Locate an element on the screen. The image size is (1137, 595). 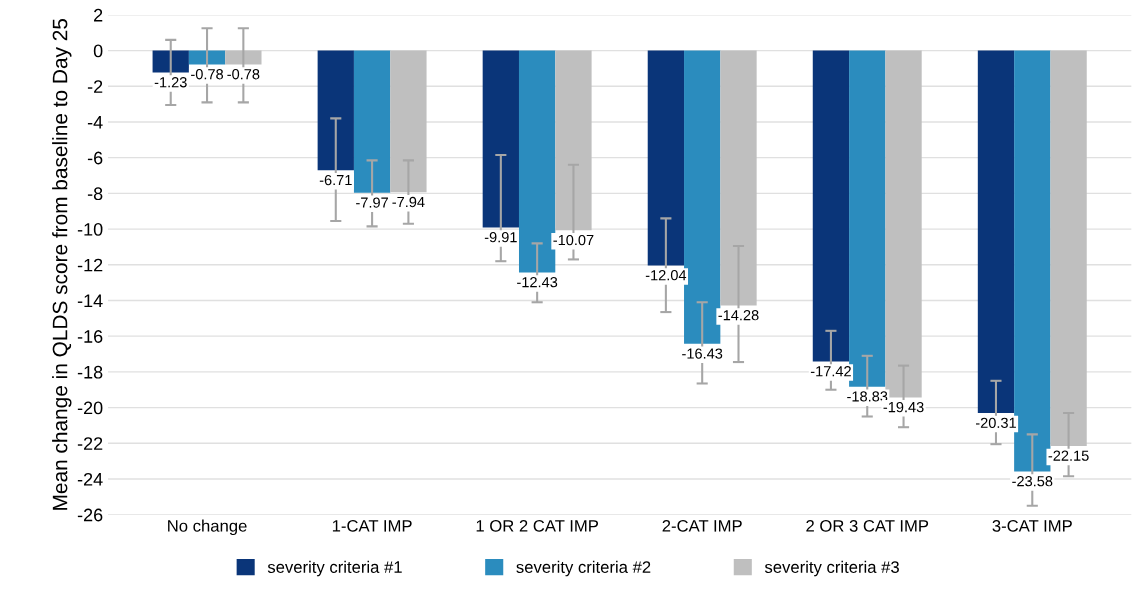
y-tick-label: -4 is located at coordinates (95, 122).